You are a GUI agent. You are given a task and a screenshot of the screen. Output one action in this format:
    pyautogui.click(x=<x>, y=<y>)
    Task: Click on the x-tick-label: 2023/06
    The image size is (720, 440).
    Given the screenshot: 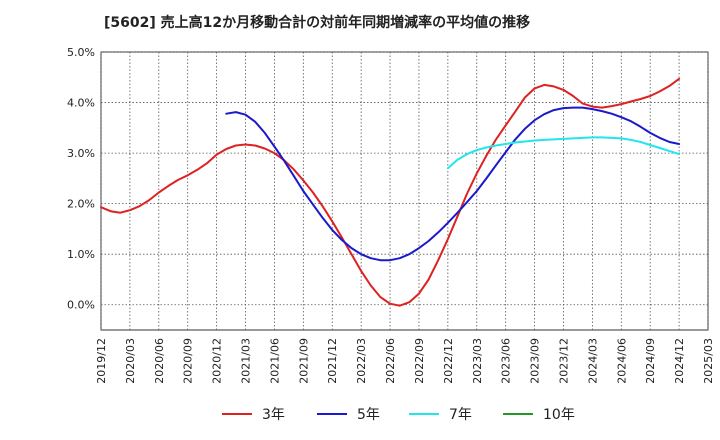 What is the action you would take?
    pyautogui.click(x=506, y=361)
    